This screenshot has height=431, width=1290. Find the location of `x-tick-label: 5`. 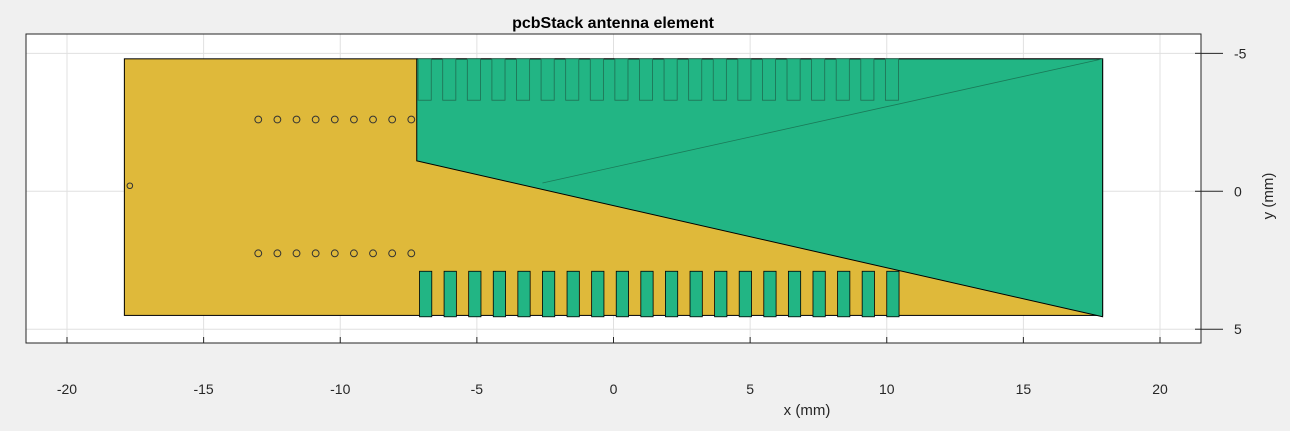

x-tick-label: 5 is located at coordinates (750, 389).